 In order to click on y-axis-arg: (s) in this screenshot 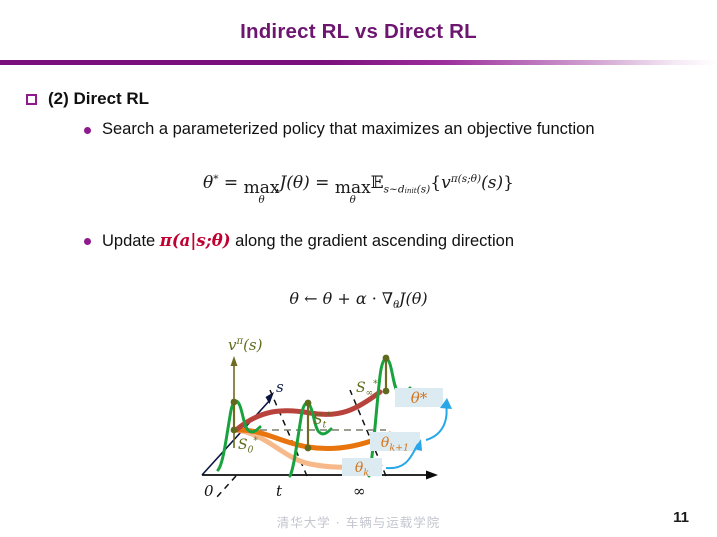, I will do `click(253, 345)`.